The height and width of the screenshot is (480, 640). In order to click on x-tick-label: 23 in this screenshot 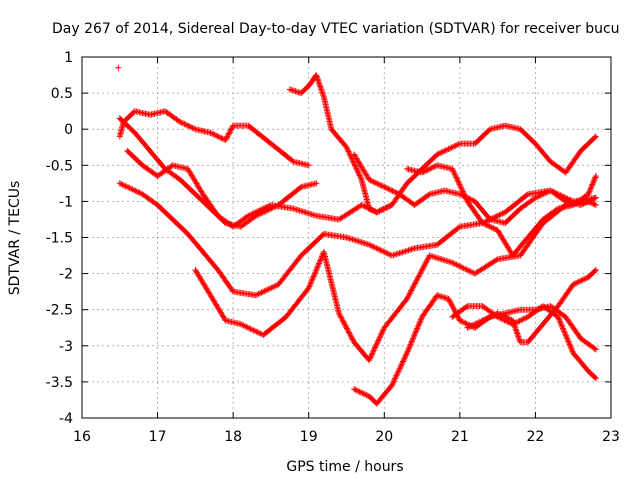, I will do `click(611, 437)`.